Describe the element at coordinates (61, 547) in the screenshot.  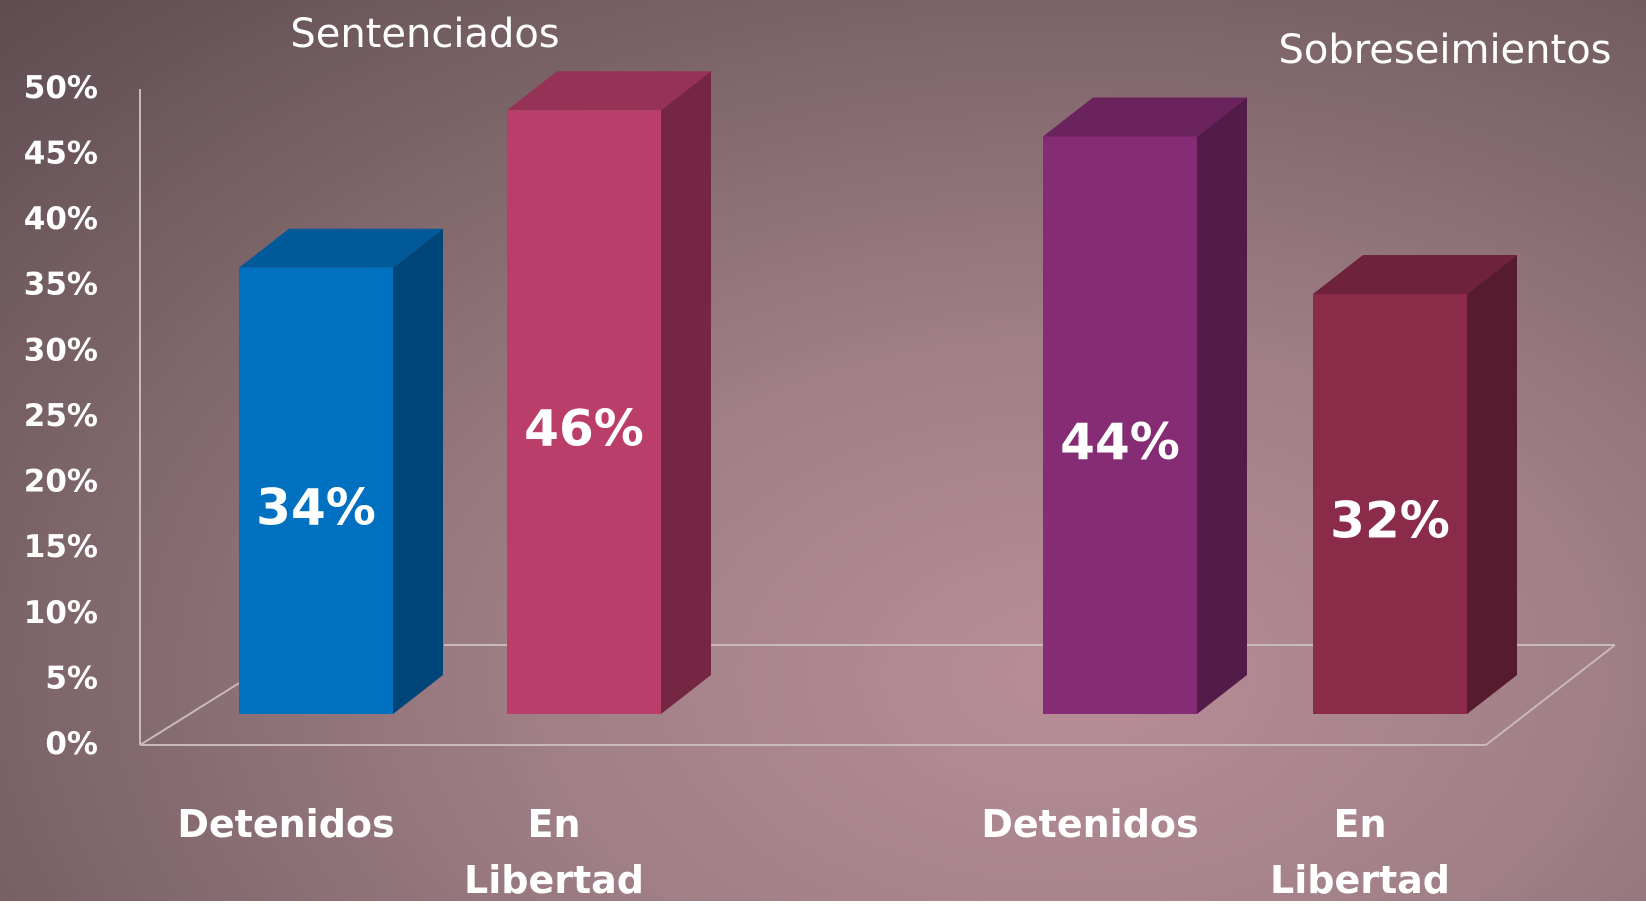
I see `y-tick-label: 15%` at that location.